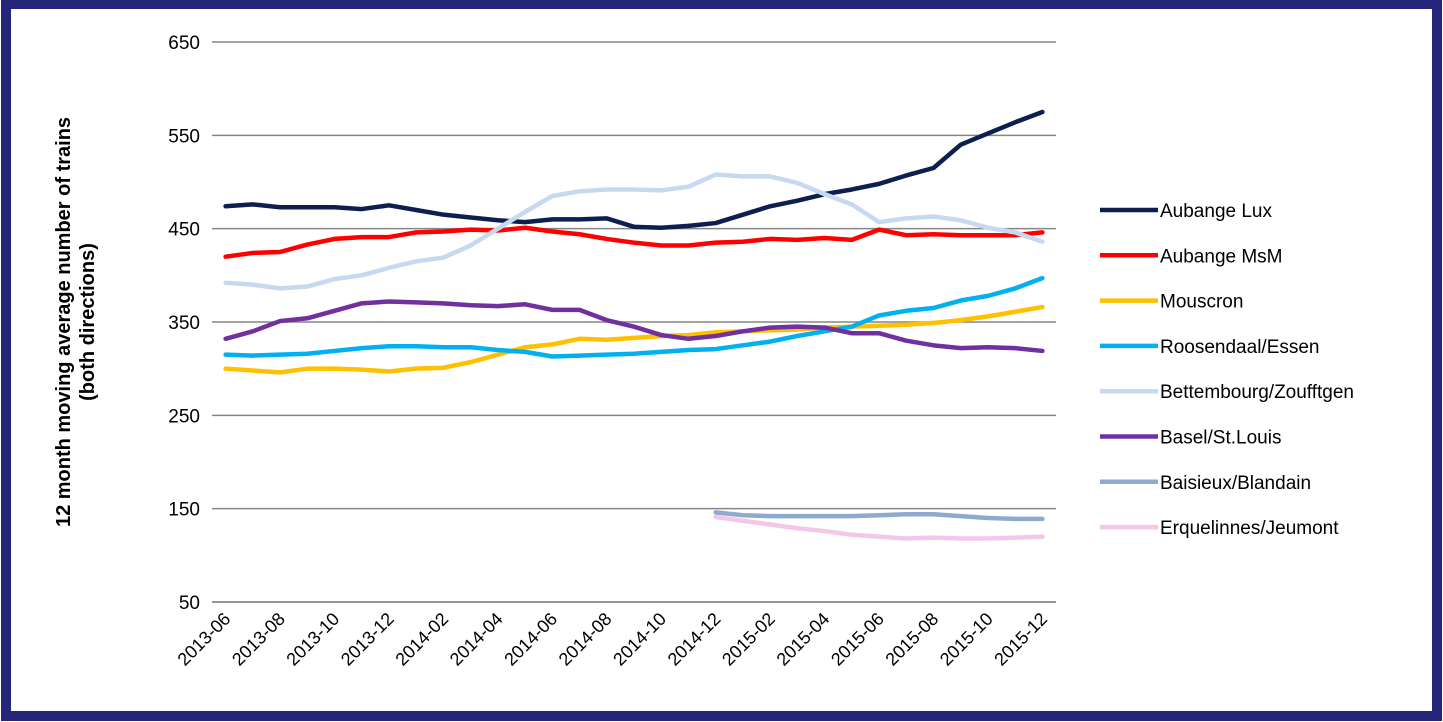 This screenshot has width=1443, height=722. What do you see at coordinates (184, 136) in the screenshot?
I see `y-tick-label: 550` at bounding box center [184, 136].